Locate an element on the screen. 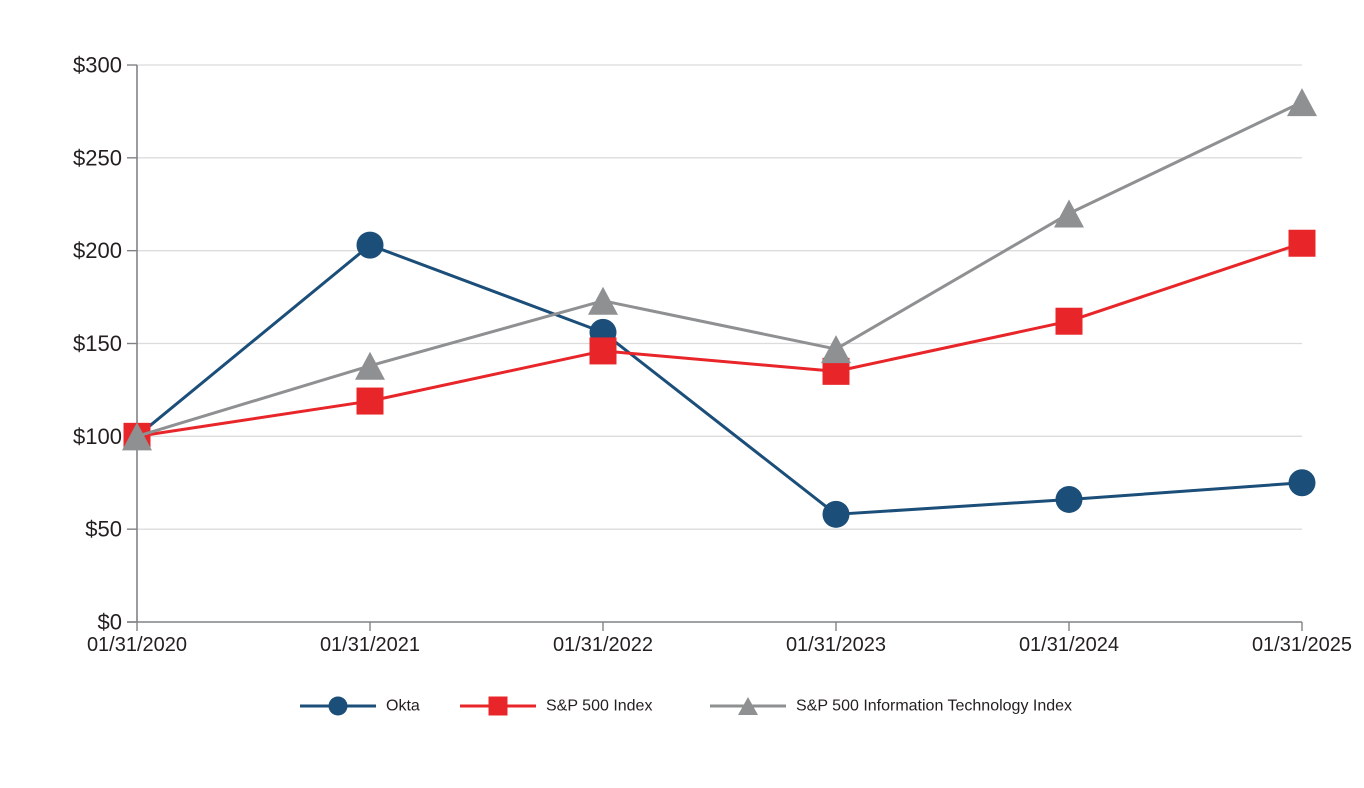 The image size is (1364, 788). y-axis-label-150: $150 is located at coordinates (97, 343).